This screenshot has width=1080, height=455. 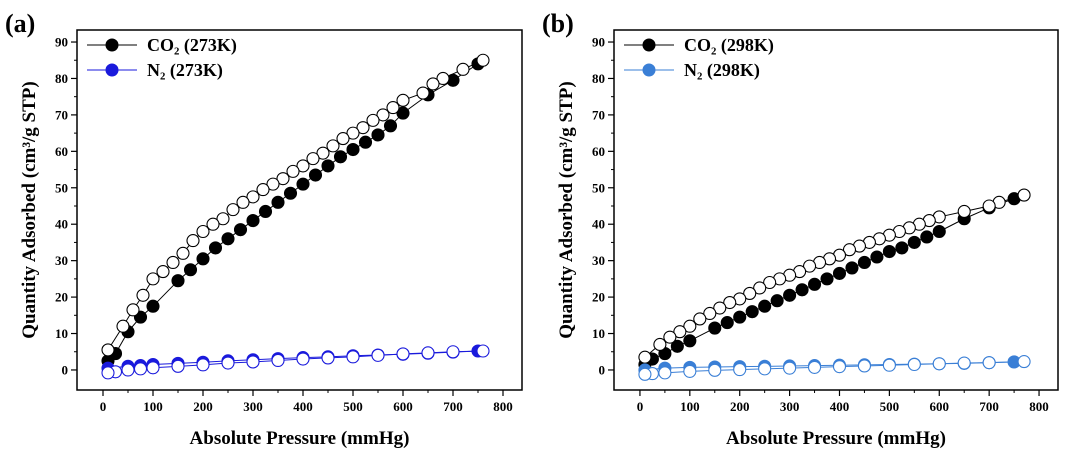 I want to click on x-tick-label: 700, so click(x=989, y=406).